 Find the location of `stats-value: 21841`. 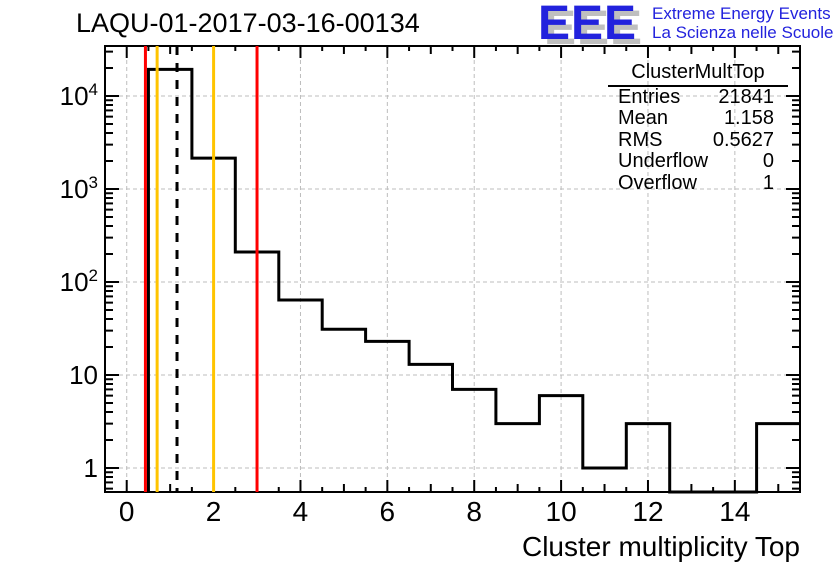

stats-value: 21841 is located at coordinates (746, 96).